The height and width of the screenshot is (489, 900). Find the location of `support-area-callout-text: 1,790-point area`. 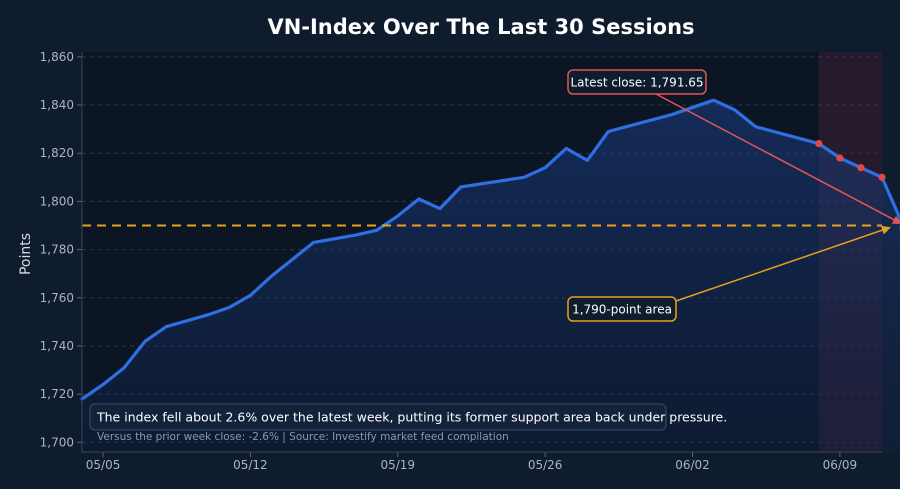

support-area-callout-text: 1,790-point area is located at coordinates (622, 310).